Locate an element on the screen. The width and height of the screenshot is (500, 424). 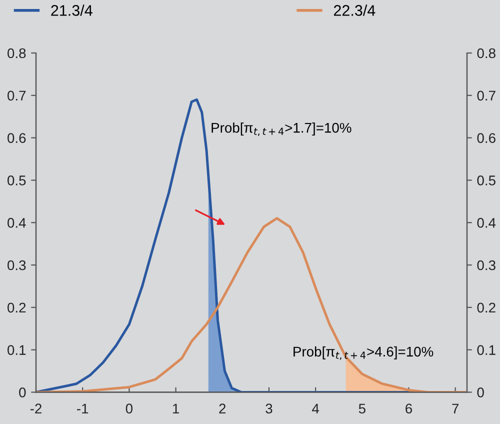
y2-tick-label: 0.1 is located at coordinates (486, 350).